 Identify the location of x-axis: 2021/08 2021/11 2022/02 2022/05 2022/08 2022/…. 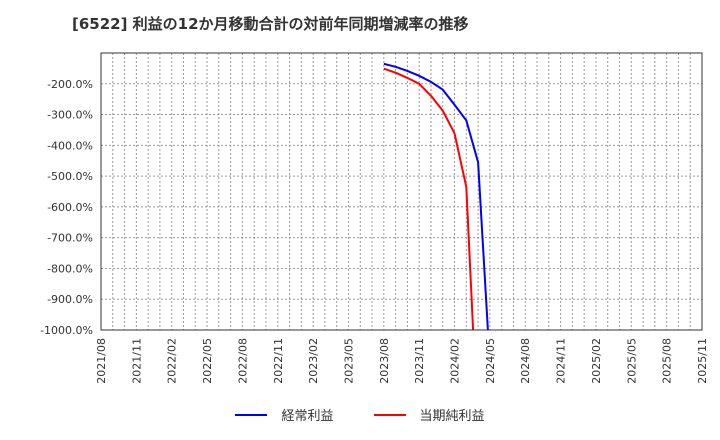
(402, 361).